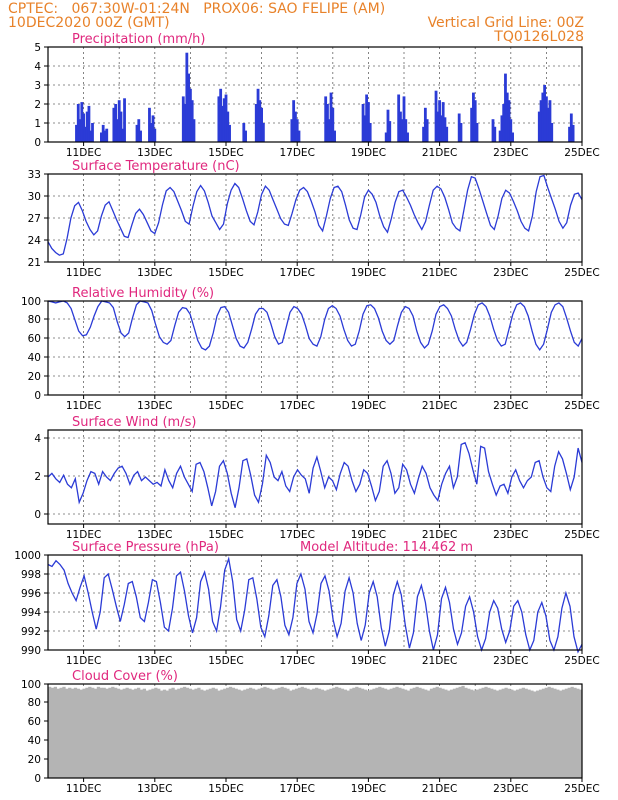  I want to click on x-tick-label: 19DEC, so click(368, 406).